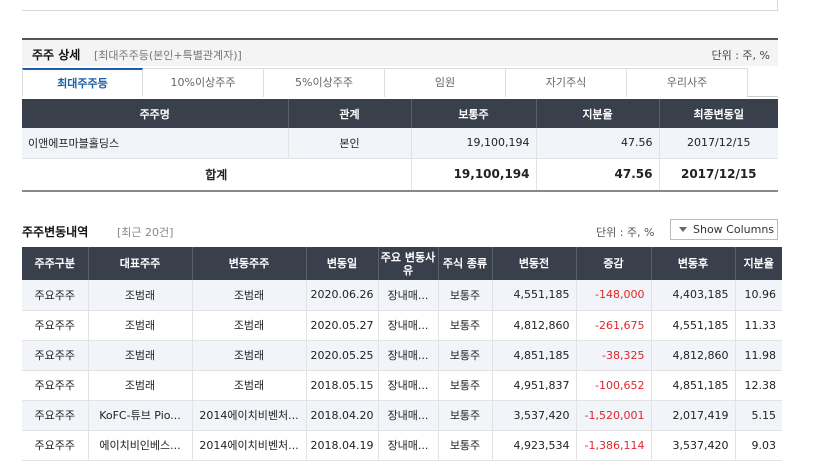 This screenshot has height=474, width=818. Describe the element at coordinates (203, 82) in the screenshot. I see `tab-10pct-shareholders: 10%이상주주` at that location.